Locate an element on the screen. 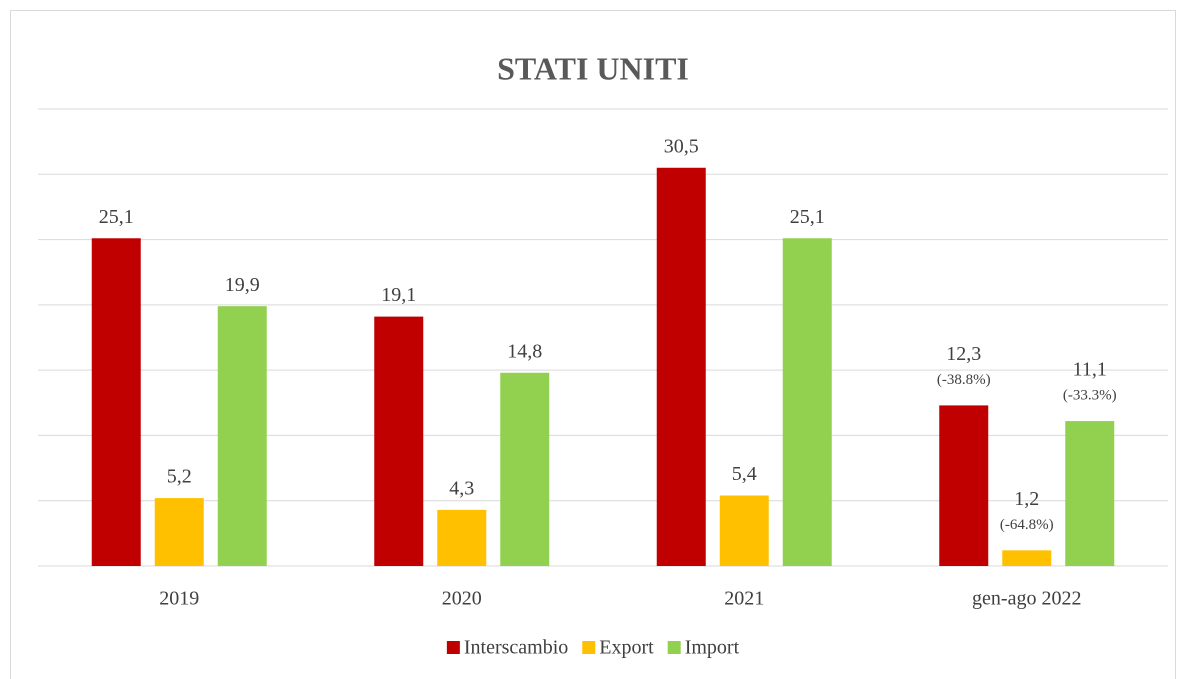 The image size is (1186, 679). x-tick-label: 2020 is located at coordinates (462, 599).